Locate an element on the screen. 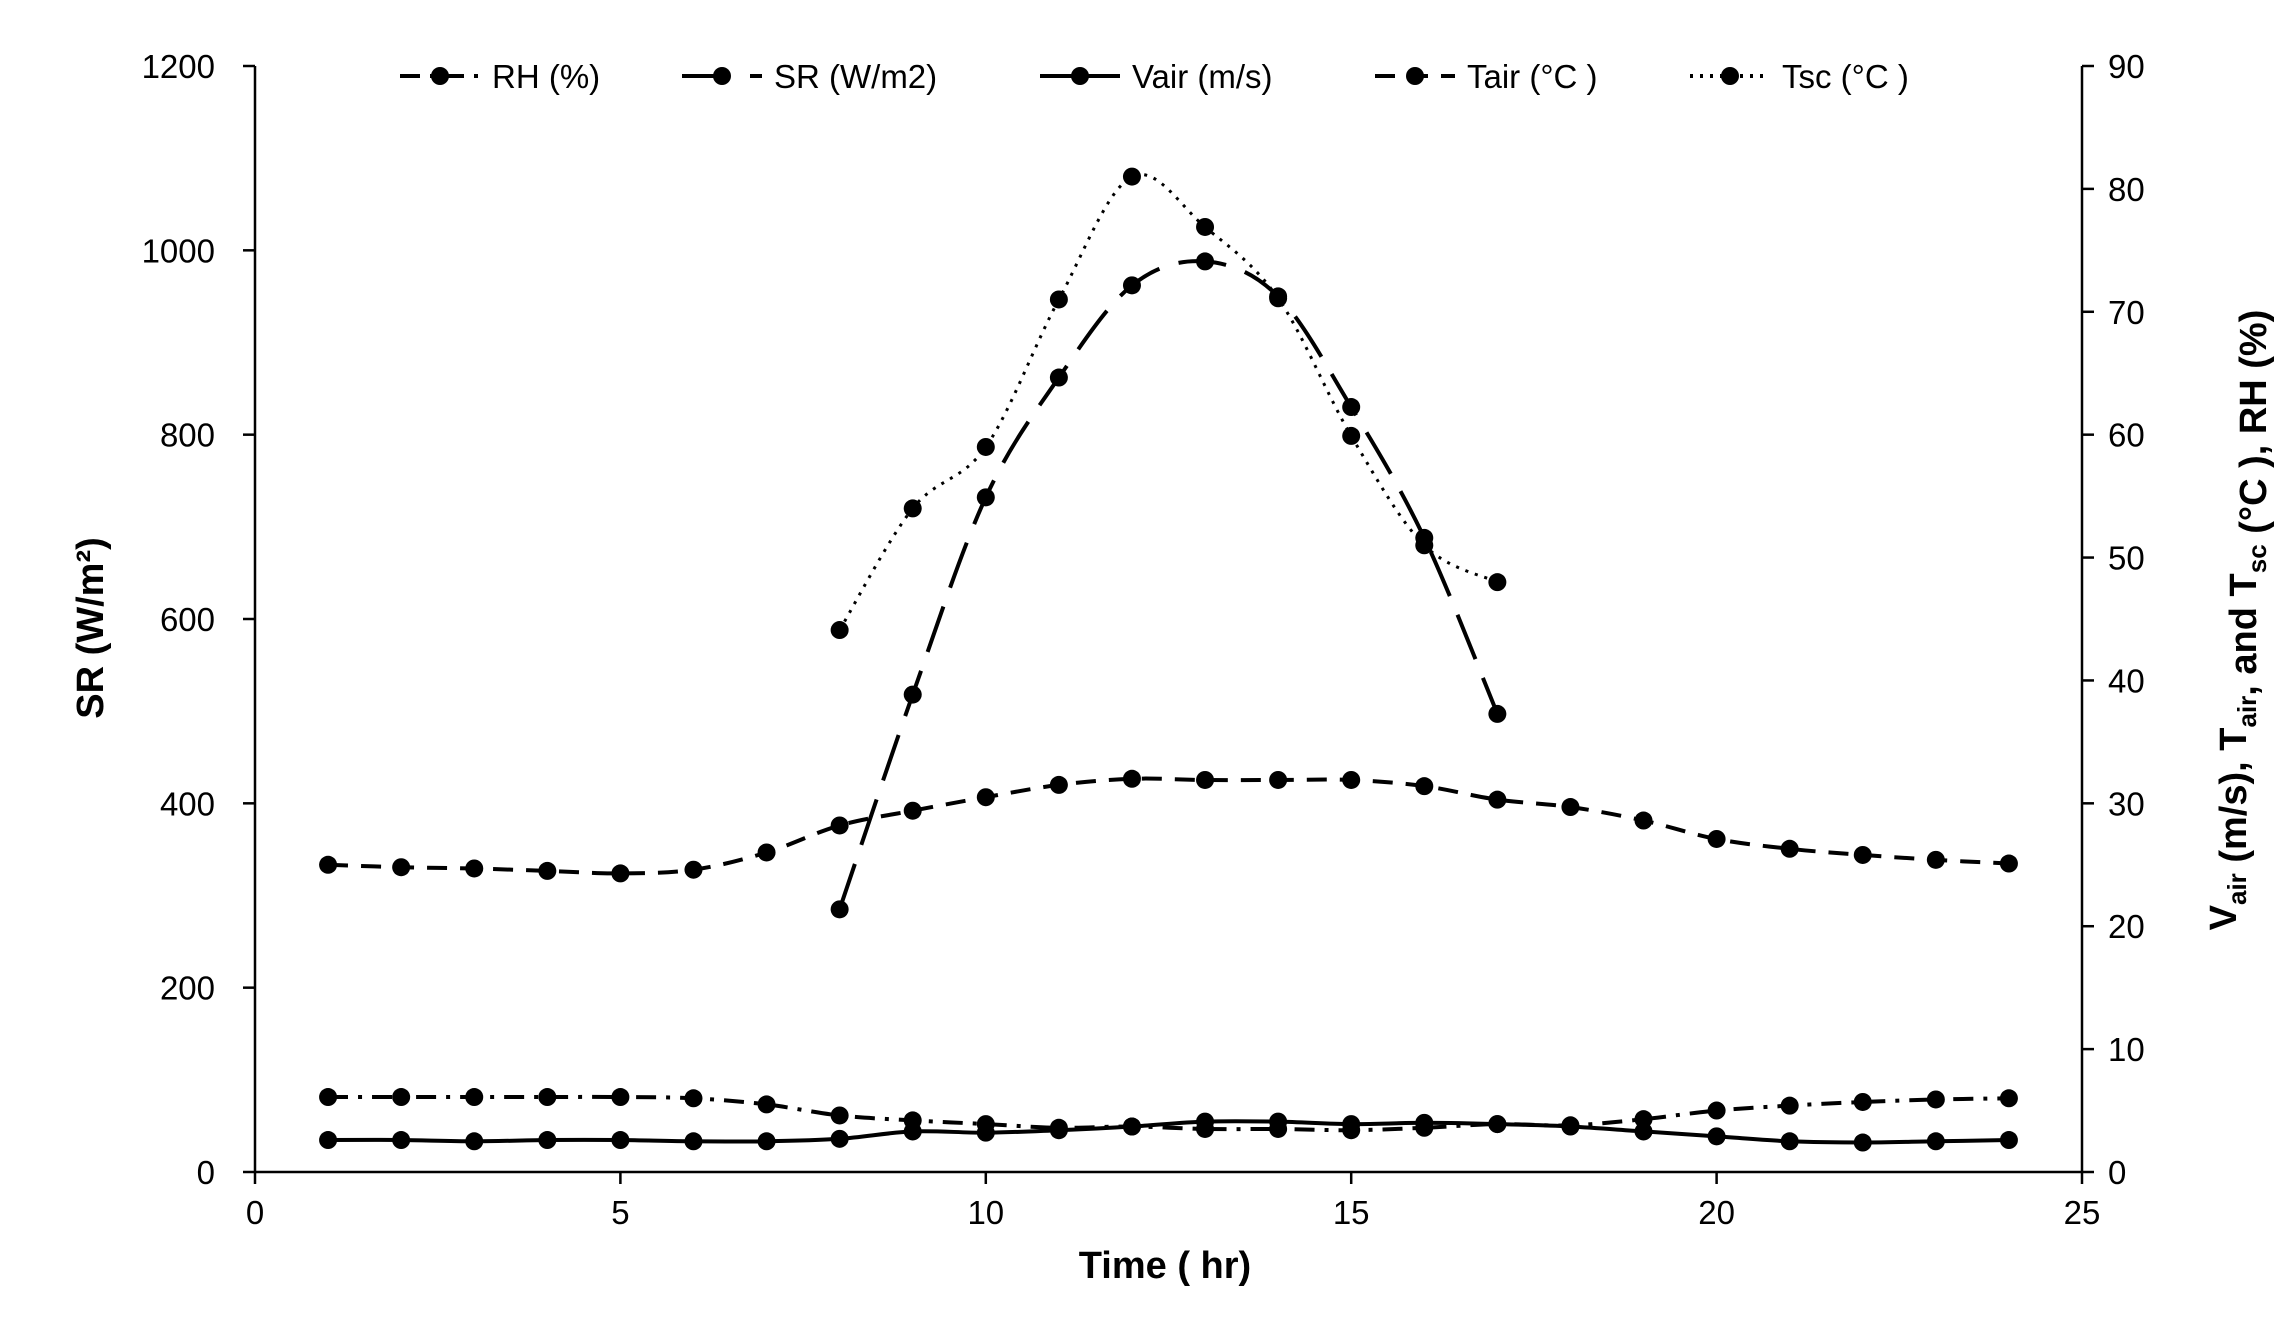  legend-label: Vair (m/s) is located at coordinates (1202, 76).